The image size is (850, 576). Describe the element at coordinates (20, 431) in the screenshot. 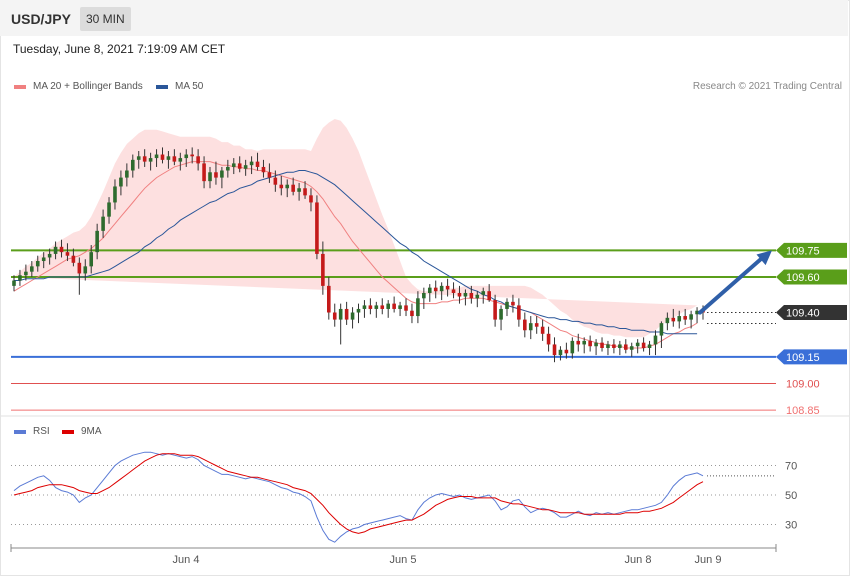

I see `legend-rsi-swatch` at that location.